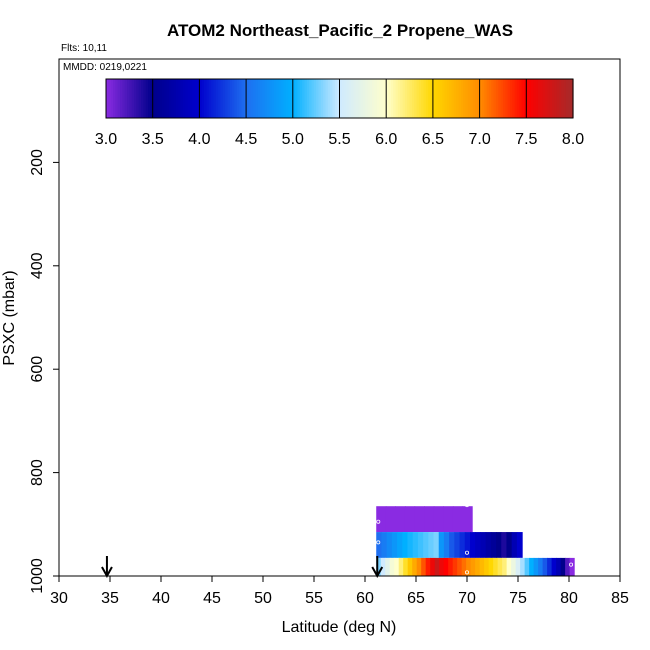  Describe the element at coordinates (37, 265) in the screenshot. I see `y-tick-label: 400` at that location.